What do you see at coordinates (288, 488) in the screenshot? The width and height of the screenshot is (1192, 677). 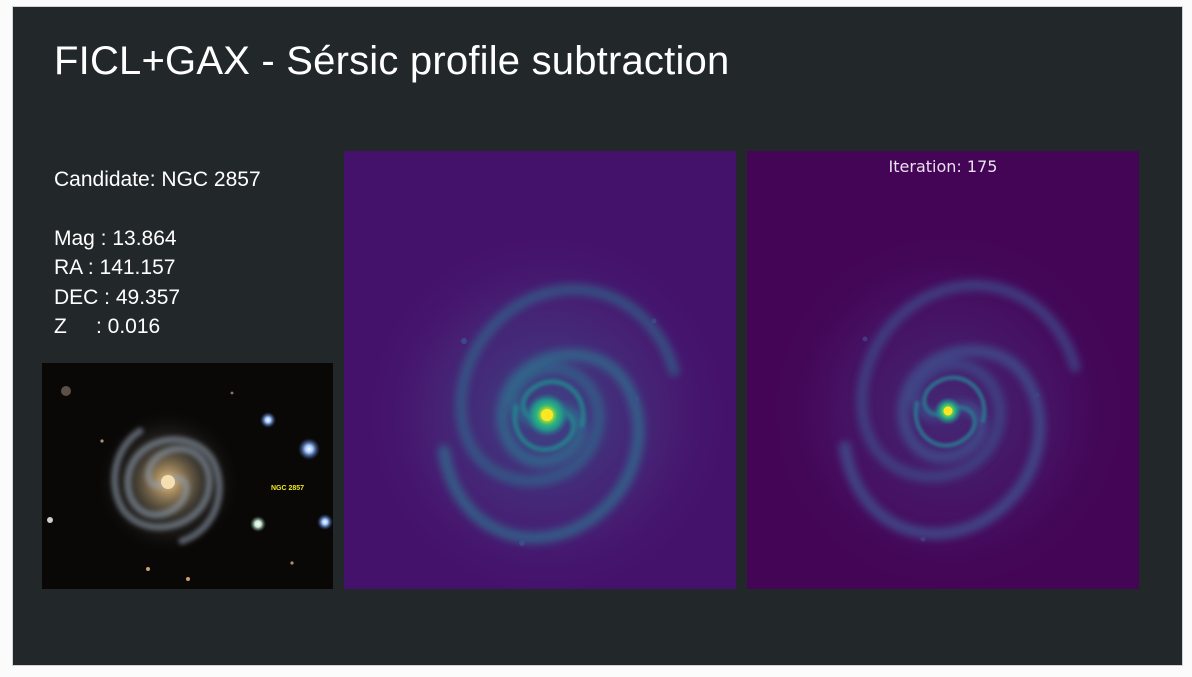 I see `galaxy-photo-label: NGC 2857` at bounding box center [288, 488].